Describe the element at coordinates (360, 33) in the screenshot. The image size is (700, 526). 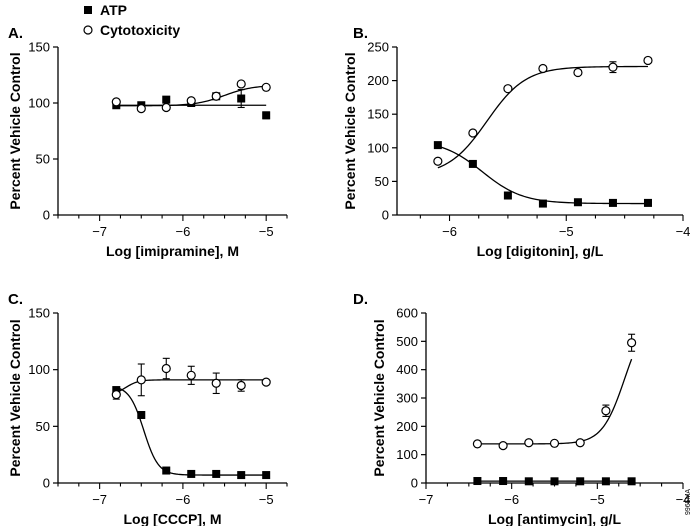
I see `panel-letter: B.` at that location.